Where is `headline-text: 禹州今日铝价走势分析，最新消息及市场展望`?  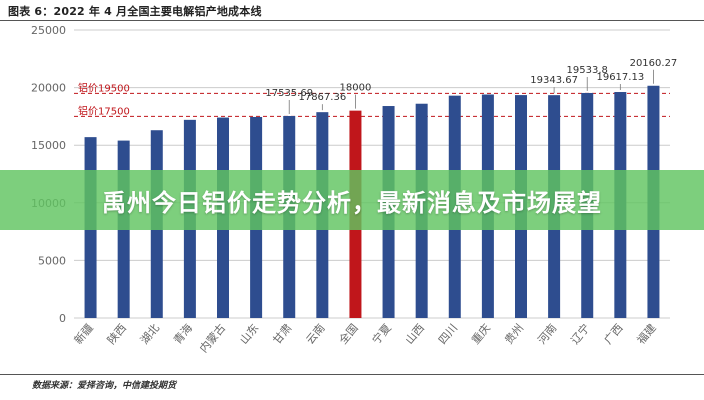 headline-text: 禹州今日铝价走势分析，最新消息及市场展望 is located at coordinates (352, 202).